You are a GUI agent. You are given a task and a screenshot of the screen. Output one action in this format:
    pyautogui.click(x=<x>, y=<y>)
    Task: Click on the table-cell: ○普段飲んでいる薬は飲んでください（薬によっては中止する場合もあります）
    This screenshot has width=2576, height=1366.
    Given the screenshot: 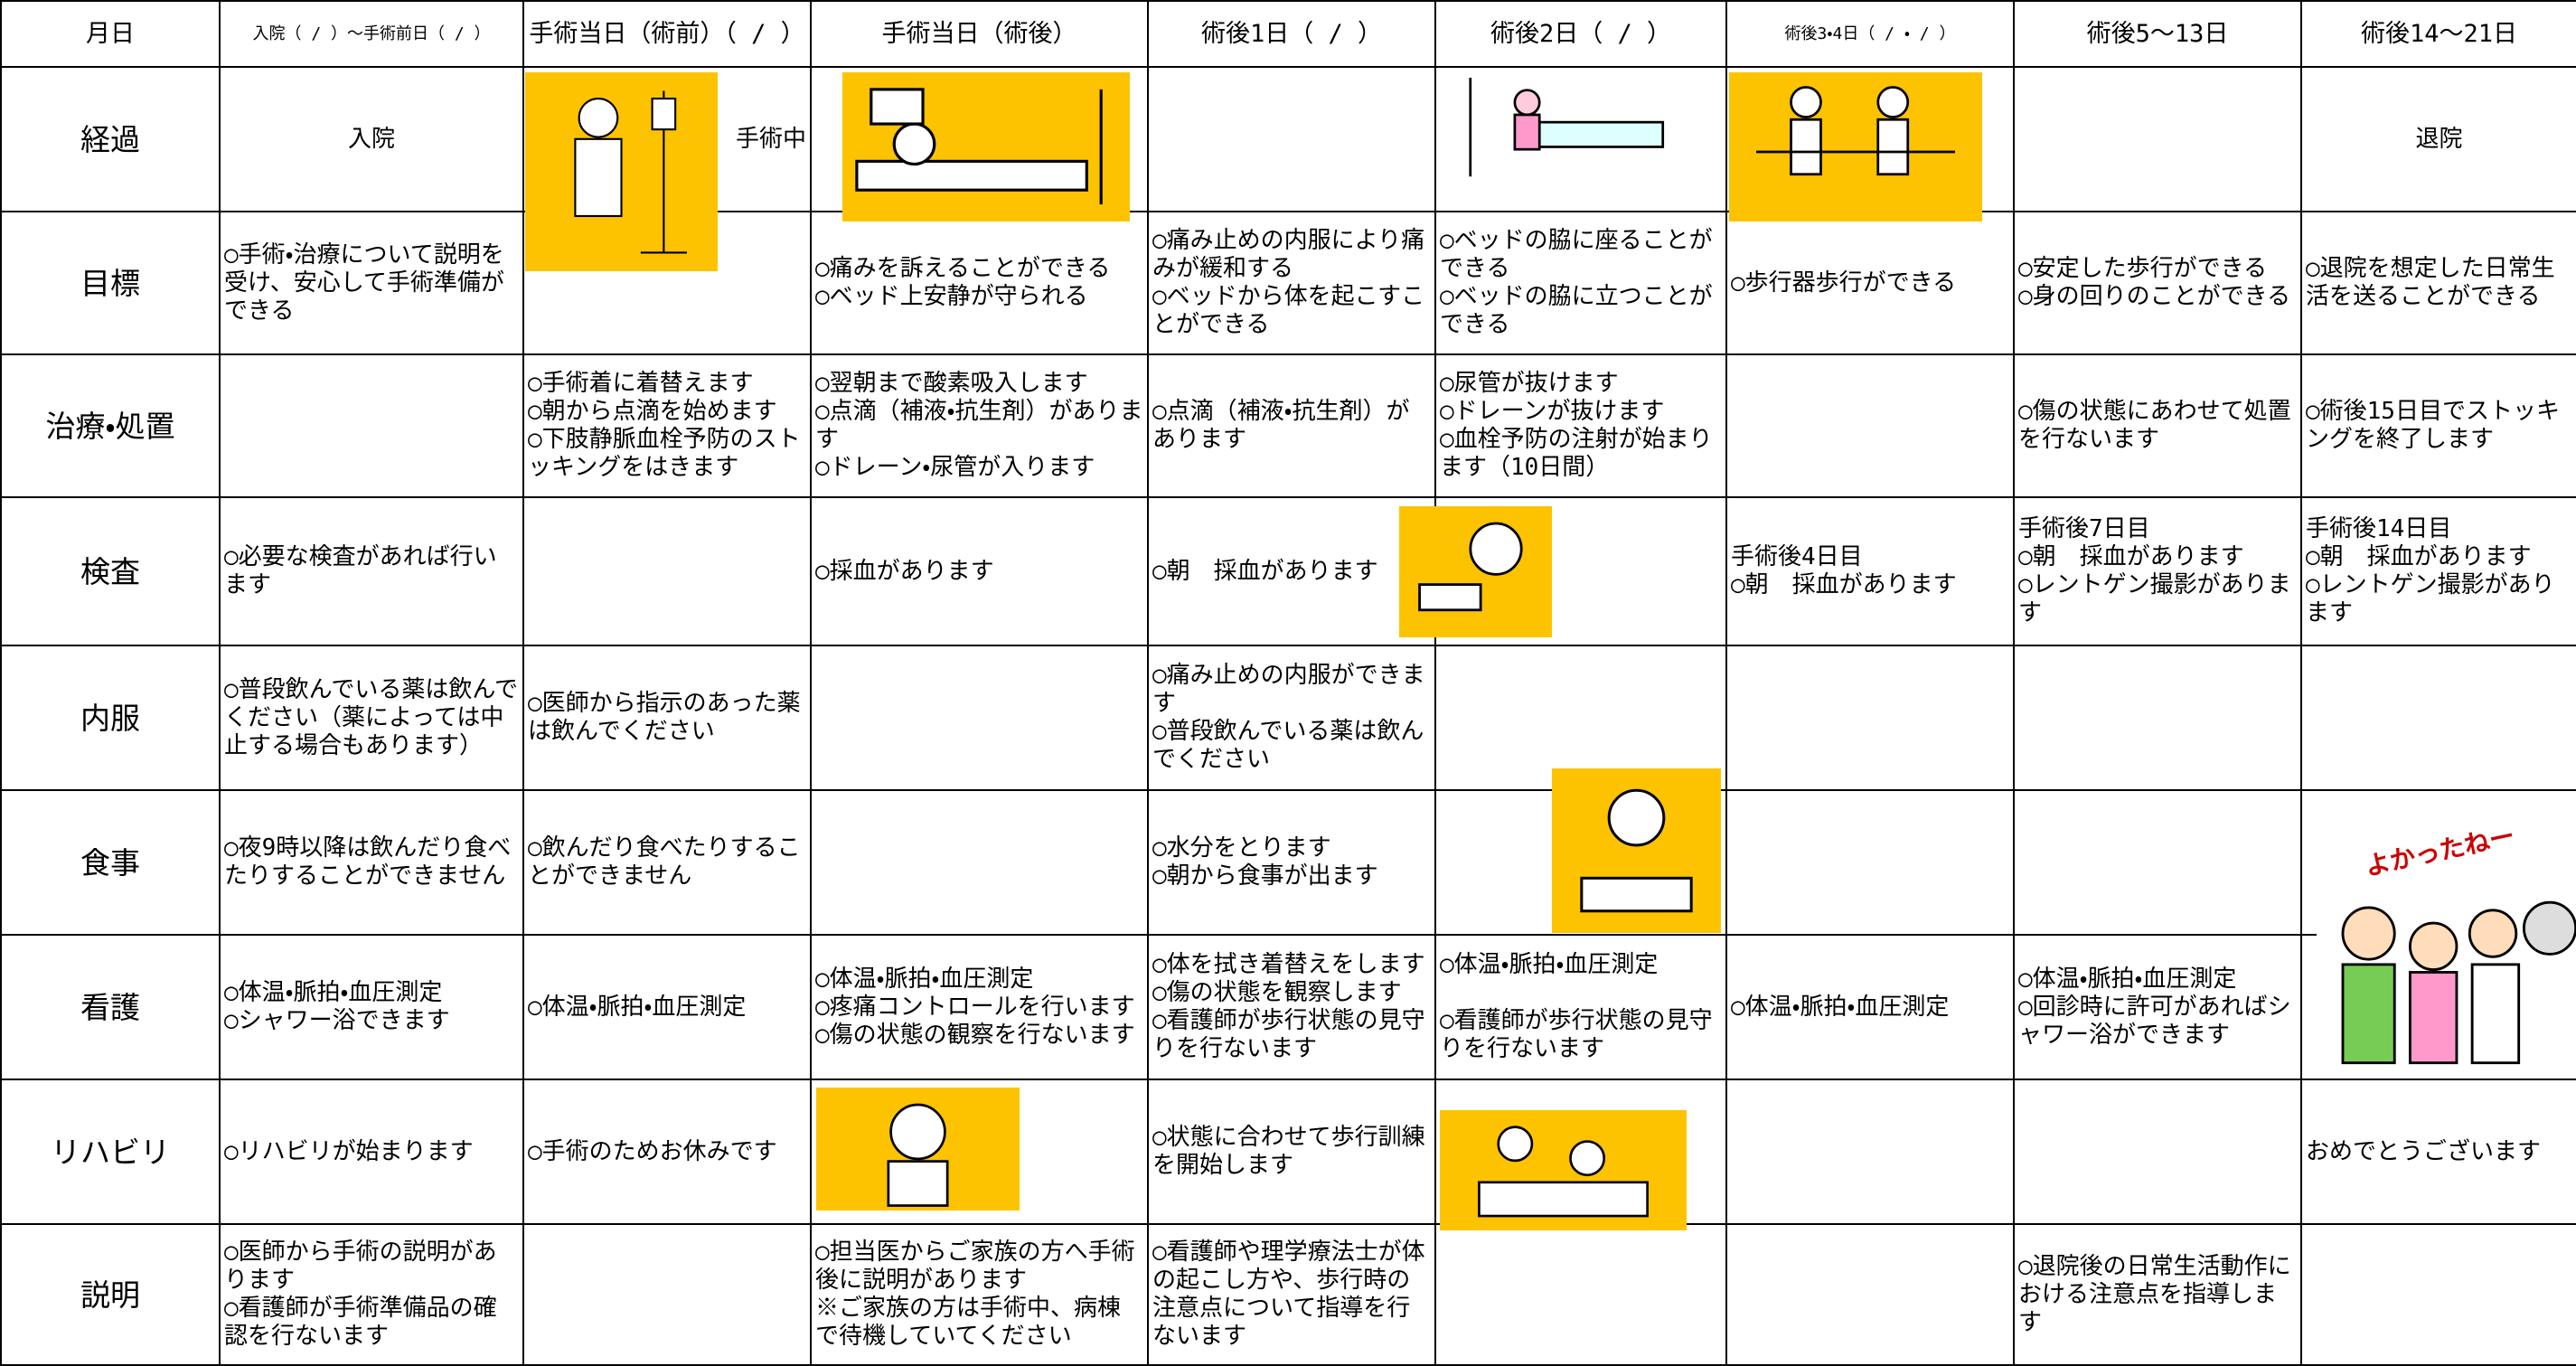 What is the action you would take?
    pyautogui.click(x=372, y=718)
    